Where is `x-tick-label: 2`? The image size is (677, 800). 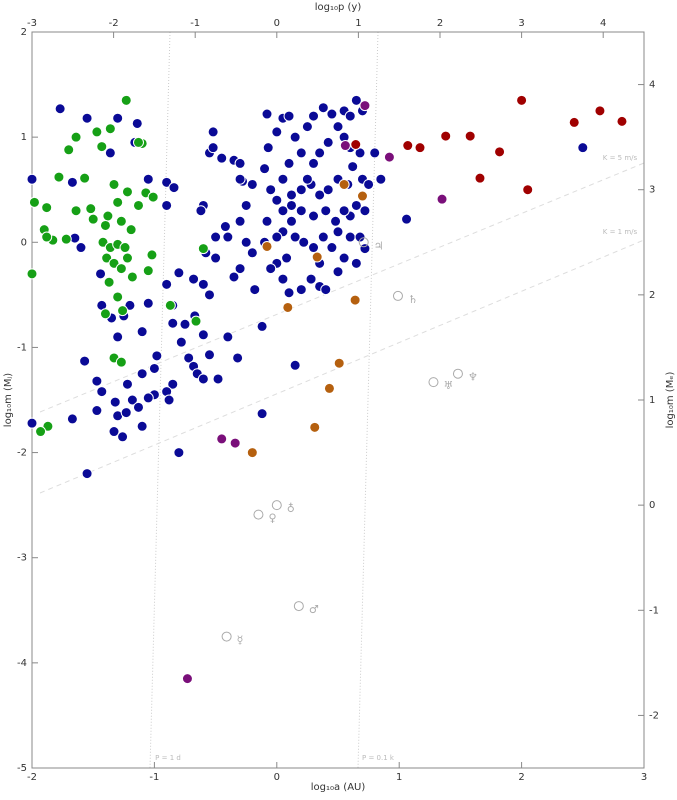
x-tick-label: 2 is located at coordinates (521, 777).